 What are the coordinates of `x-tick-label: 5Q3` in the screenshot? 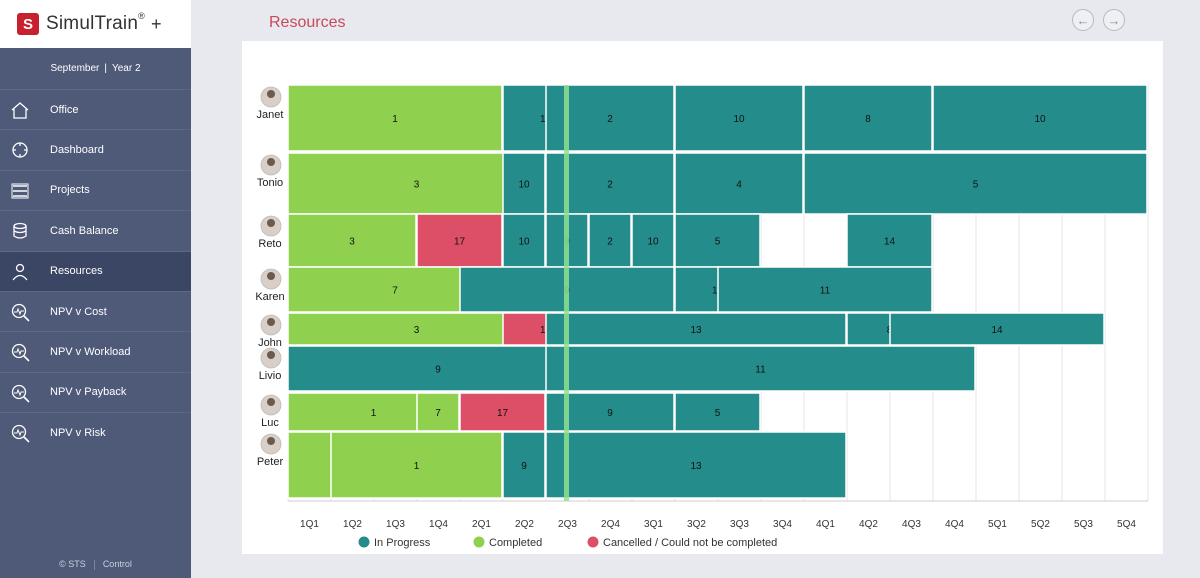 It's located at (1083, 524).